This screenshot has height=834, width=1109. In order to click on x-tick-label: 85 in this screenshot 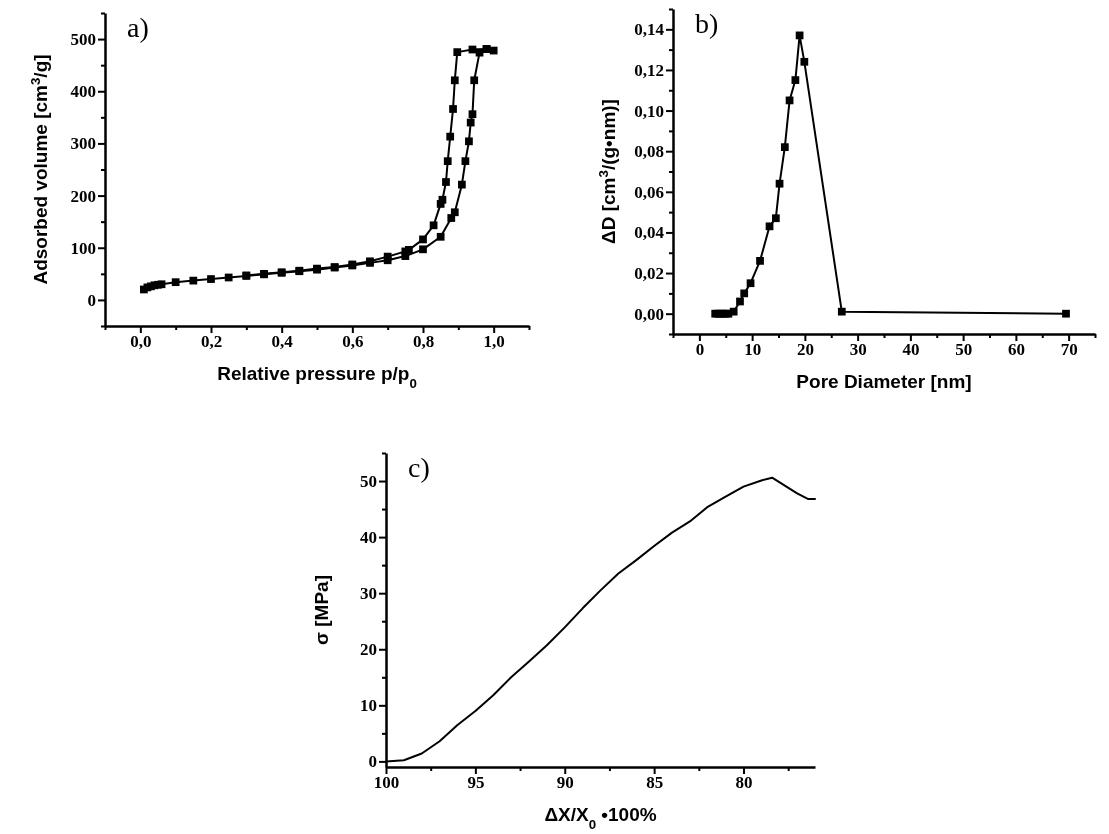, I will do `click(655, 783)`.